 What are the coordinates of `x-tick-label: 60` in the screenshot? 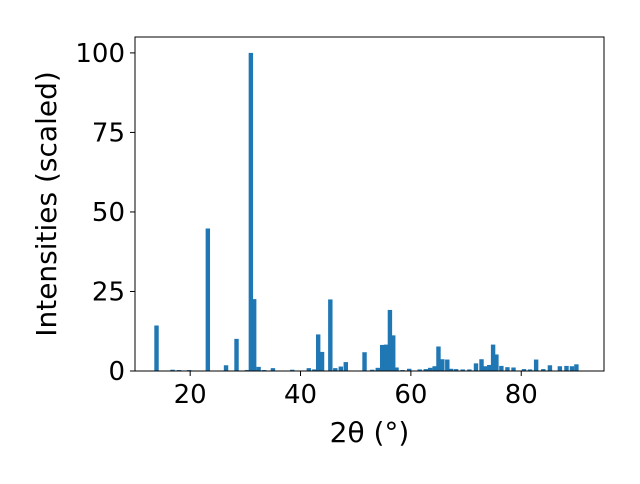 It's located at (410, 395).